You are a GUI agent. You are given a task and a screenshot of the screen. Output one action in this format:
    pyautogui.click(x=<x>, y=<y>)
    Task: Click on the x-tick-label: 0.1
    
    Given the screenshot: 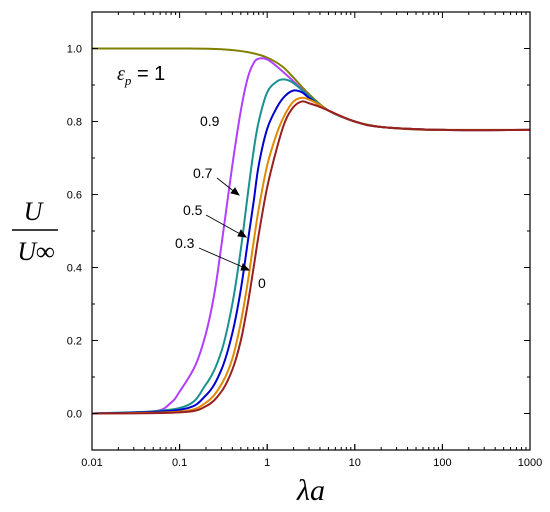 What is the action you would take?
    pyautogui.click(x=179, y=463)
    